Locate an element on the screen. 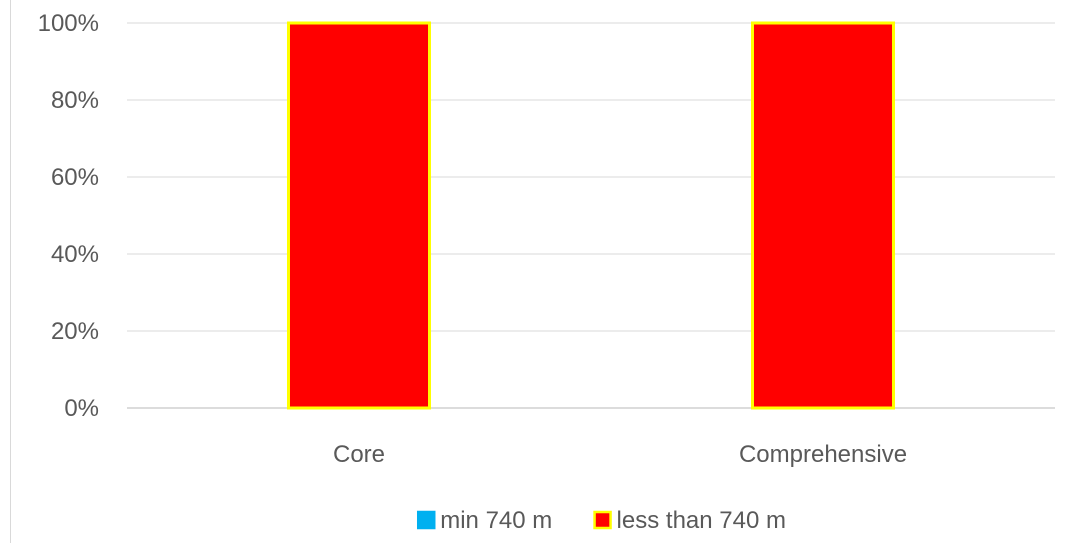 The image size is (1066, 548). x-tick-label: Core is located at coordinates (359, 454).